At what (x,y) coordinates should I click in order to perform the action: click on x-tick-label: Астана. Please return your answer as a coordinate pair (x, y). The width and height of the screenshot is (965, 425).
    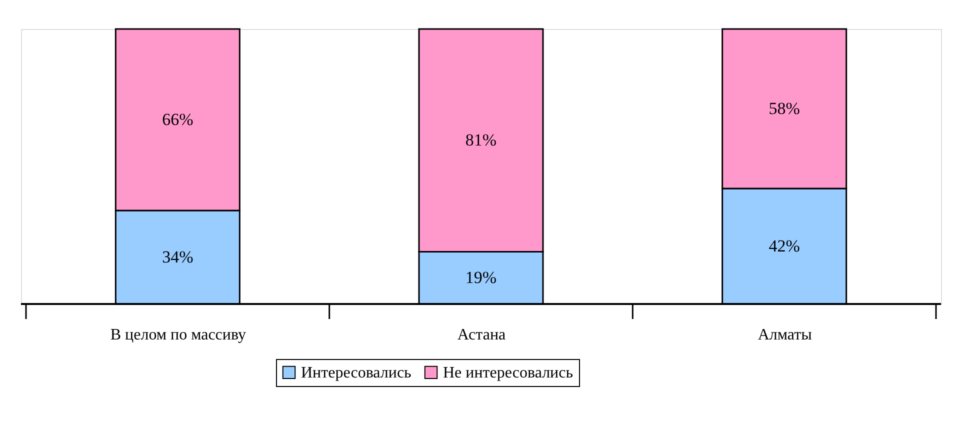
    Looking at the image, I should click on (481, 335).